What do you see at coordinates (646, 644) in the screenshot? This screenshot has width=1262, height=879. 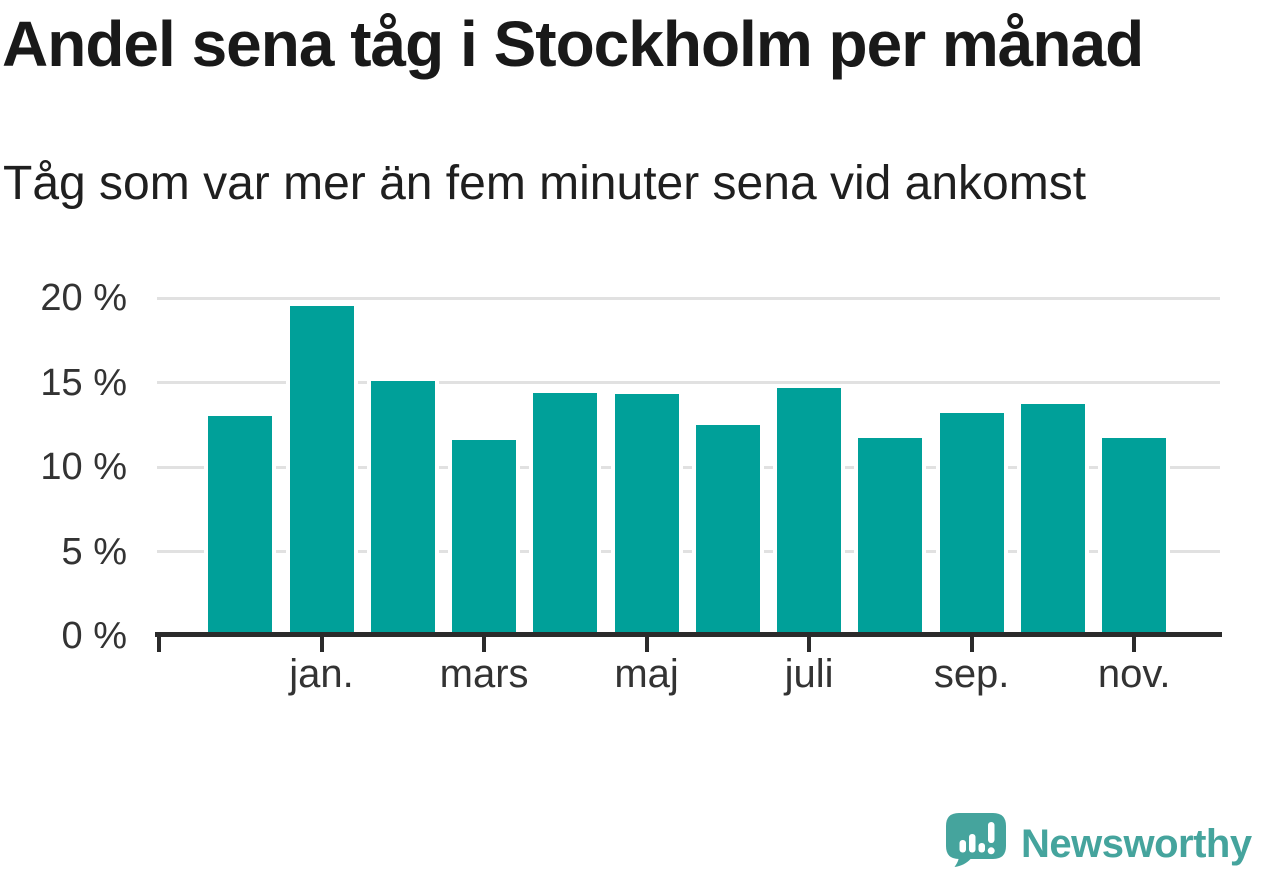 I see `x-tick-maj` at bounding box center [646, 644].